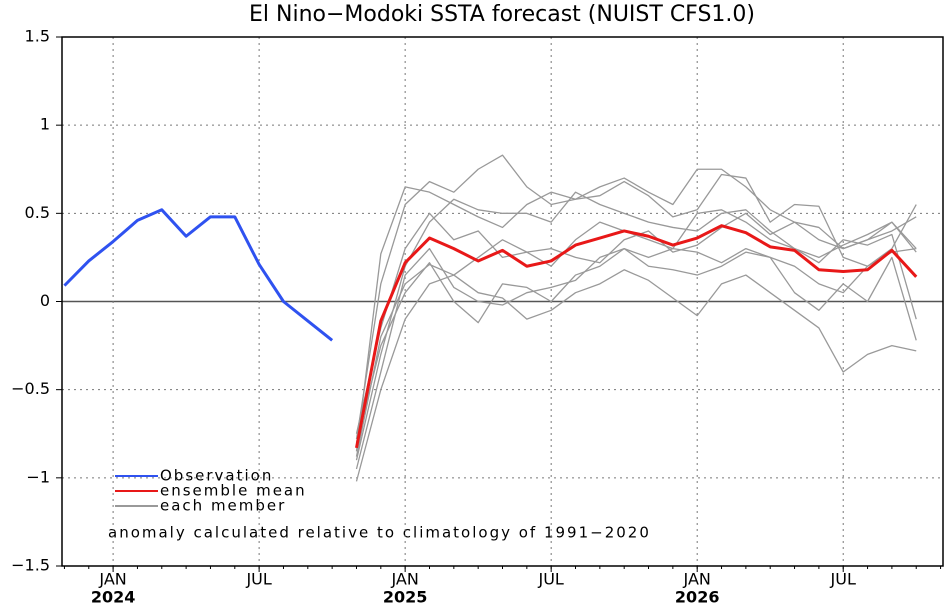 This screenshot has height=606, width=947. Describe the element at coordinates (37, 36) in the screenshot. I see `y-tick-label: 1.5` at that location.